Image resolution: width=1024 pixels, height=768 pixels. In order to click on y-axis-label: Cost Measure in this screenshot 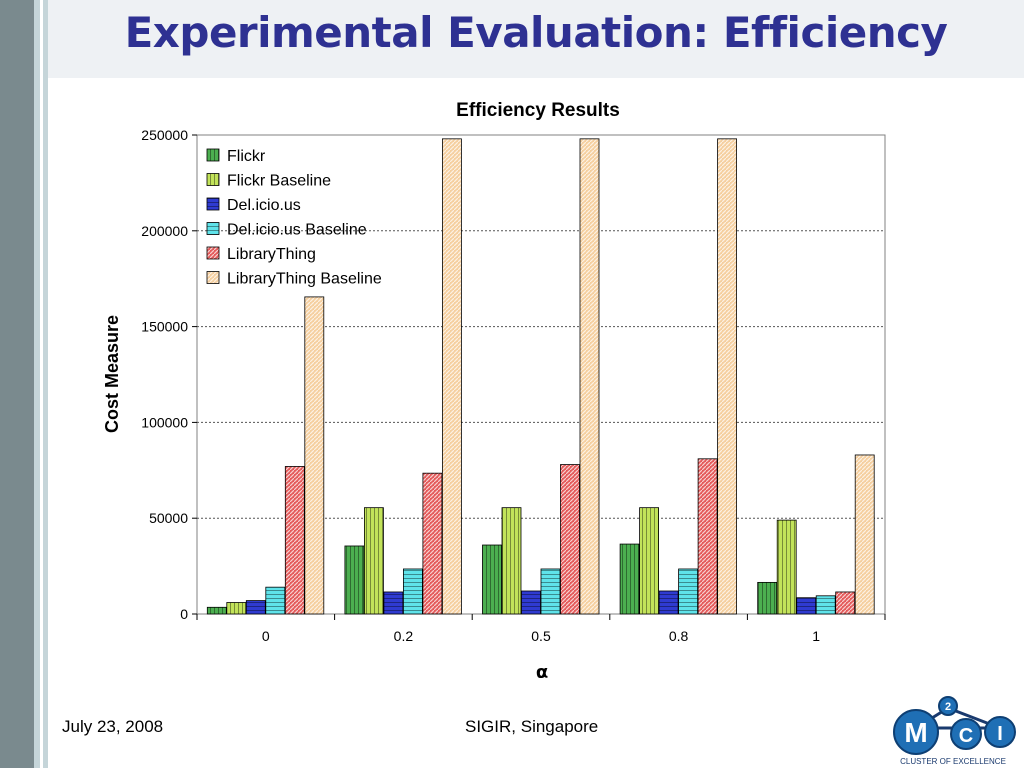, I will do `click(112, 374)`.